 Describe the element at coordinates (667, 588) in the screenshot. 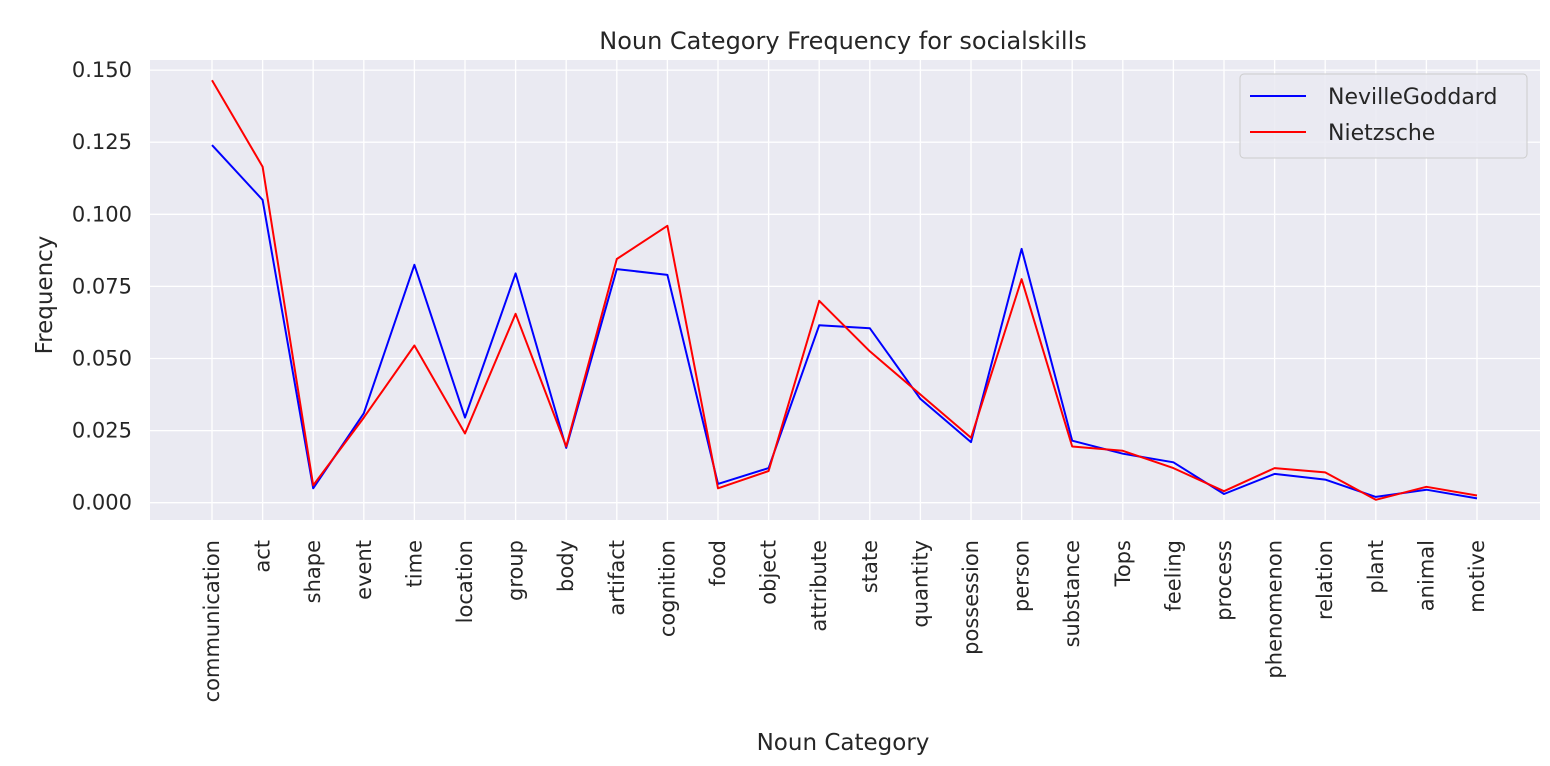

I see `x-tick-label: cognition` at that location.